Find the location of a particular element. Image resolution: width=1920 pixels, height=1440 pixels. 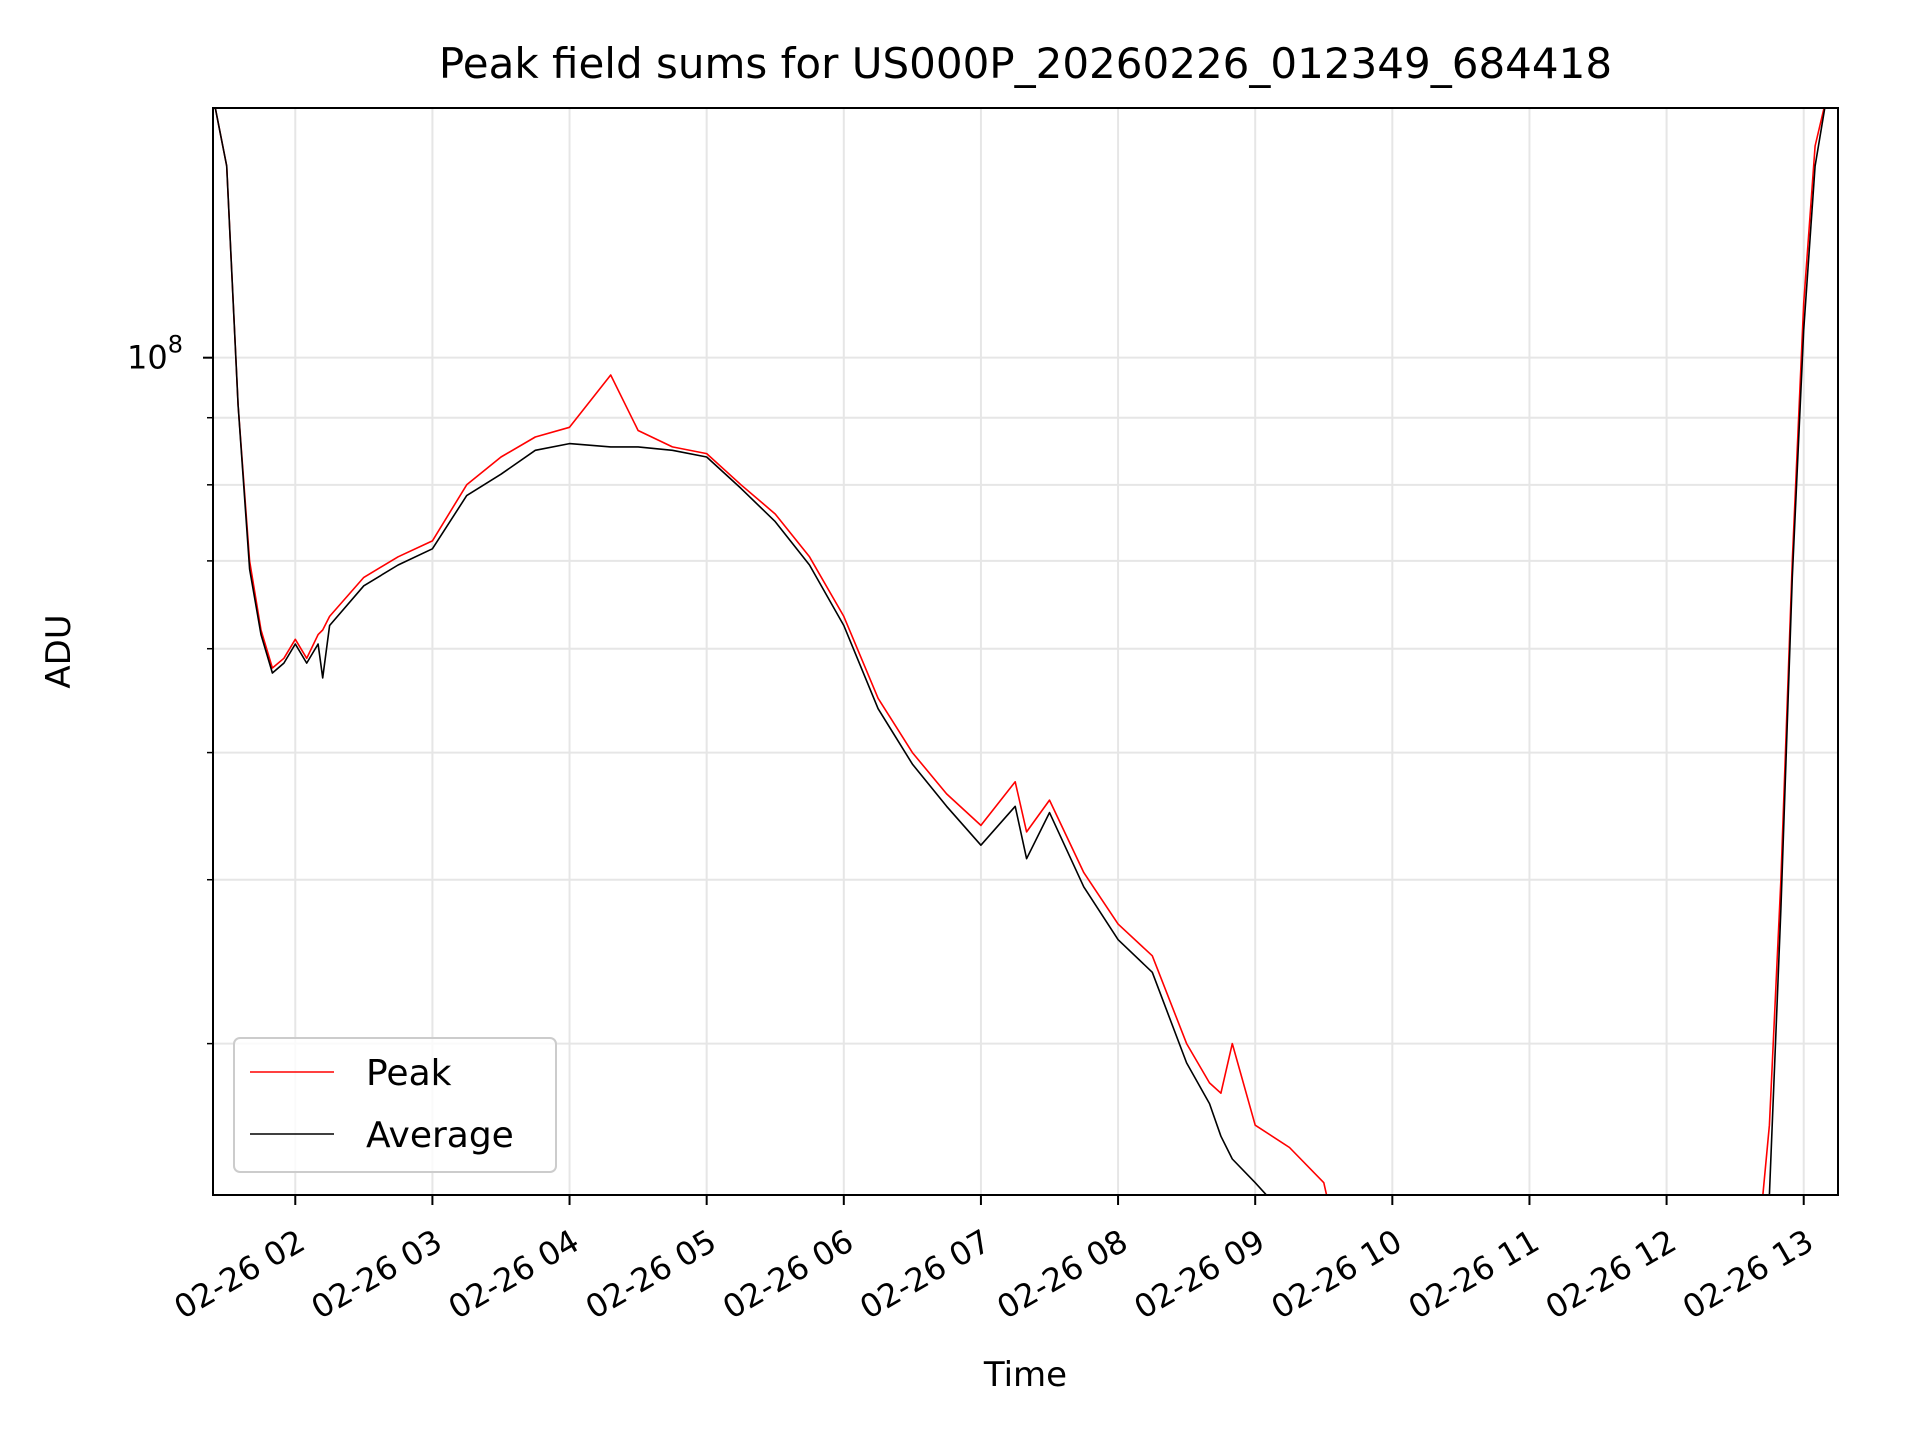

y-axis is located at coordinates (208, 700).